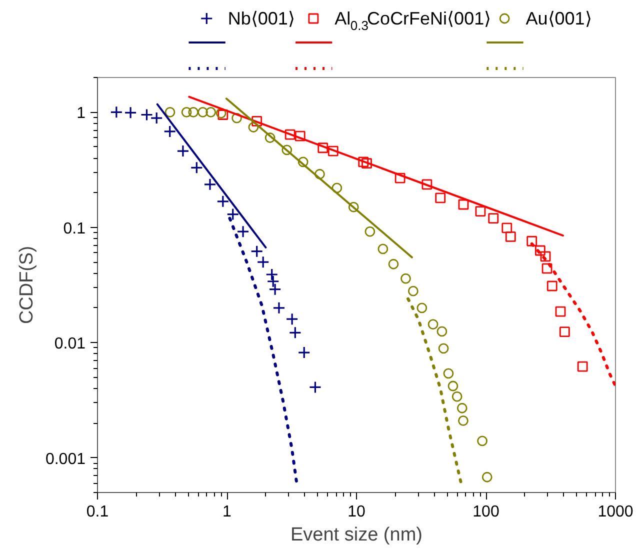 This screenshot has width=636, height=560. What do you see at coordinates (70, 344) in the screenshot?
I see `y-tick-label: 0.01` at bounding box center [70, 344].